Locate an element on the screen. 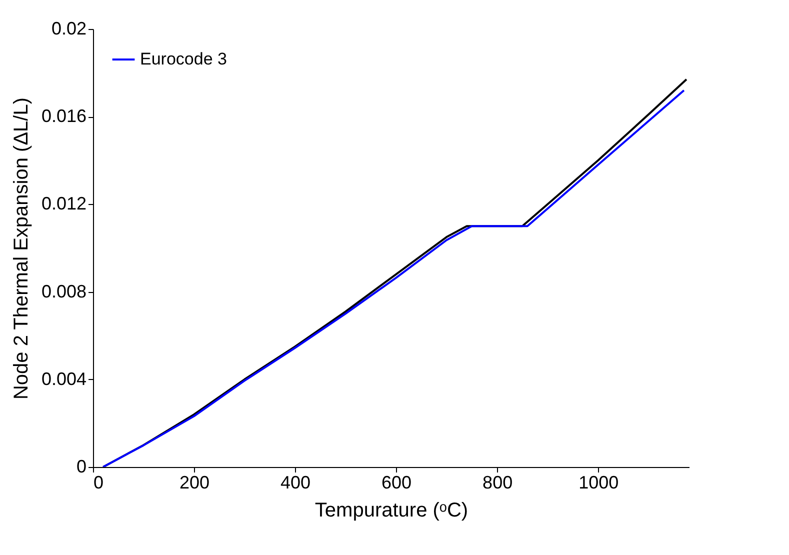 The image size is (789, 555). x-tick-label: 1000 is located at coordinates (598, 482).